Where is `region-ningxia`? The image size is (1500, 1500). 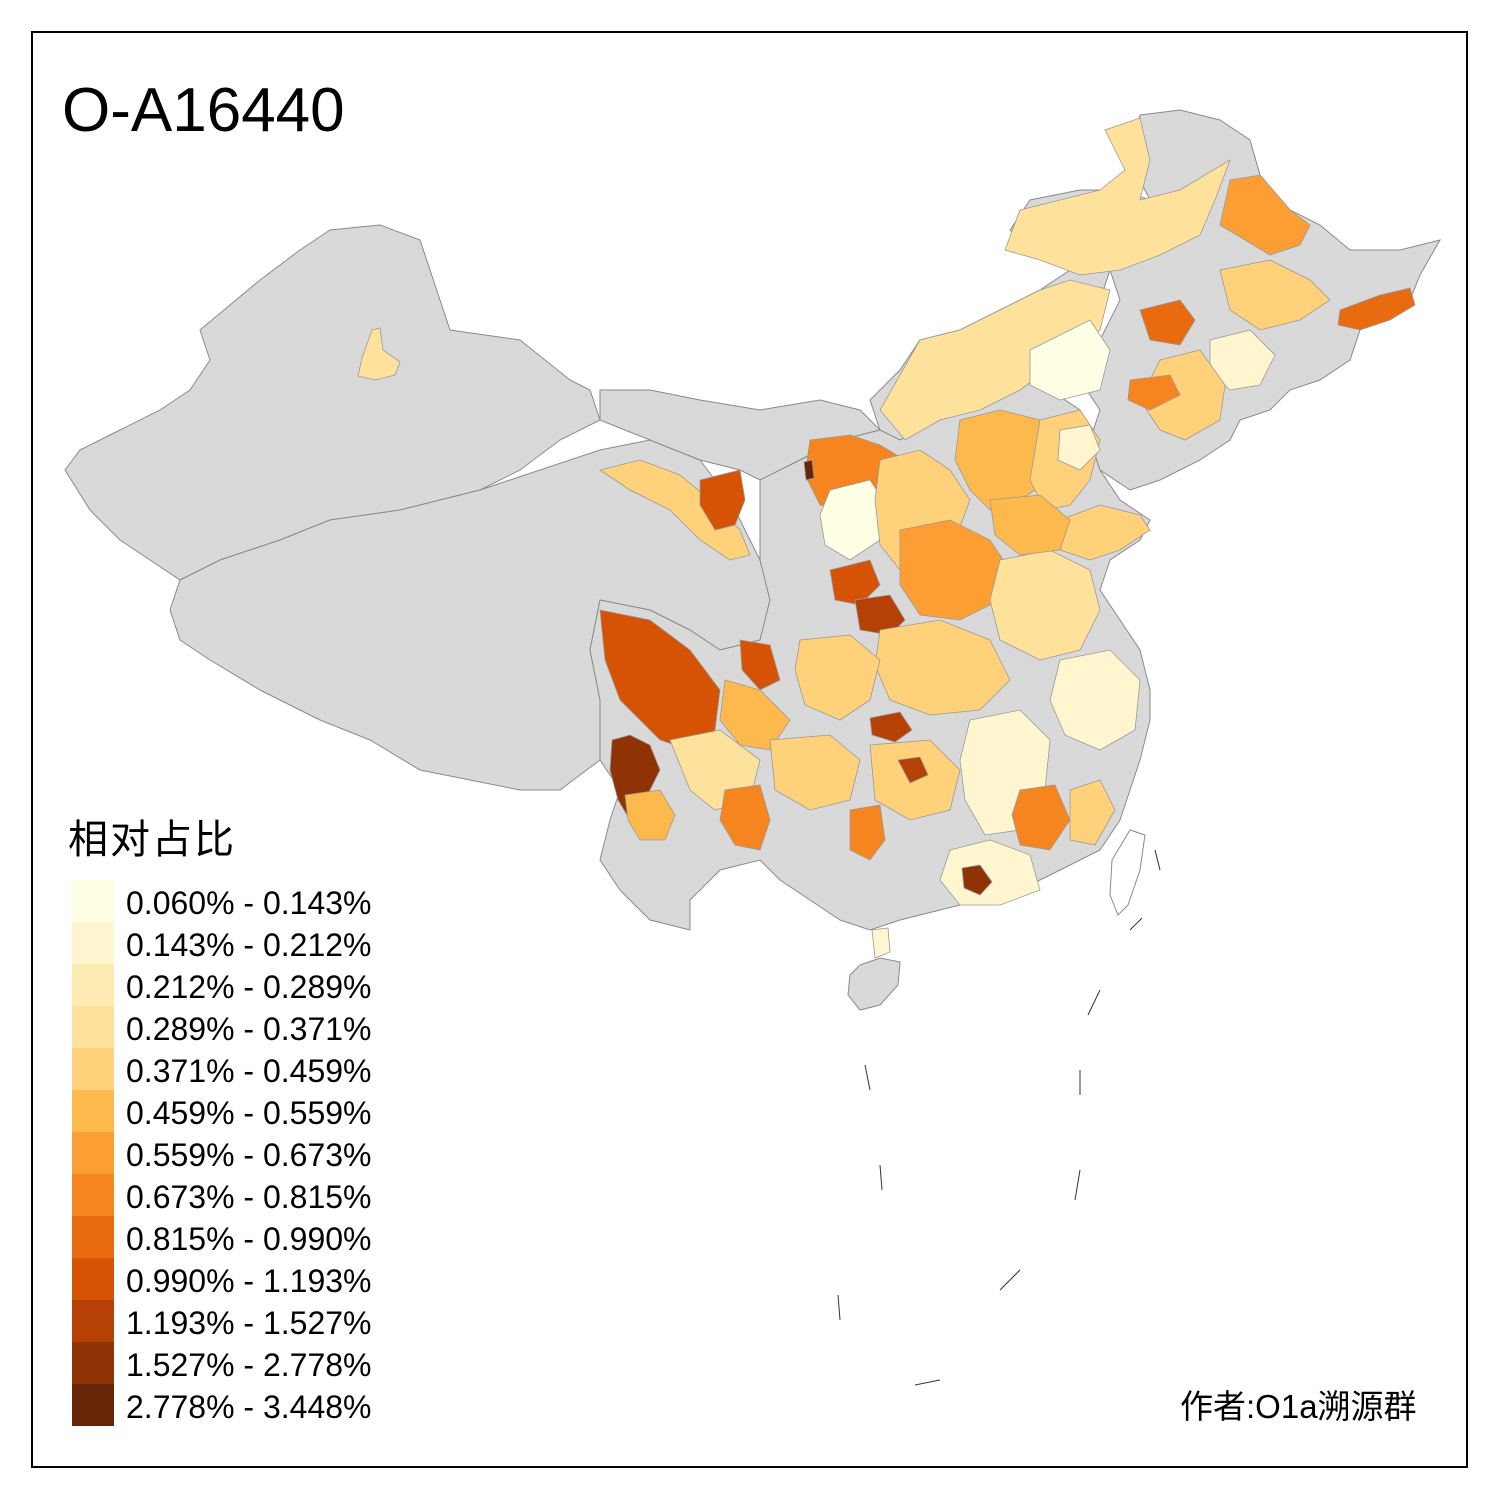 region-ningxia is located at coordinates (855, 520).